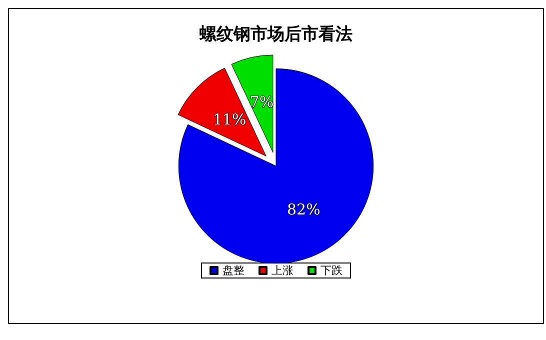  I want to click on data-label: 82%, so click(303, 209).